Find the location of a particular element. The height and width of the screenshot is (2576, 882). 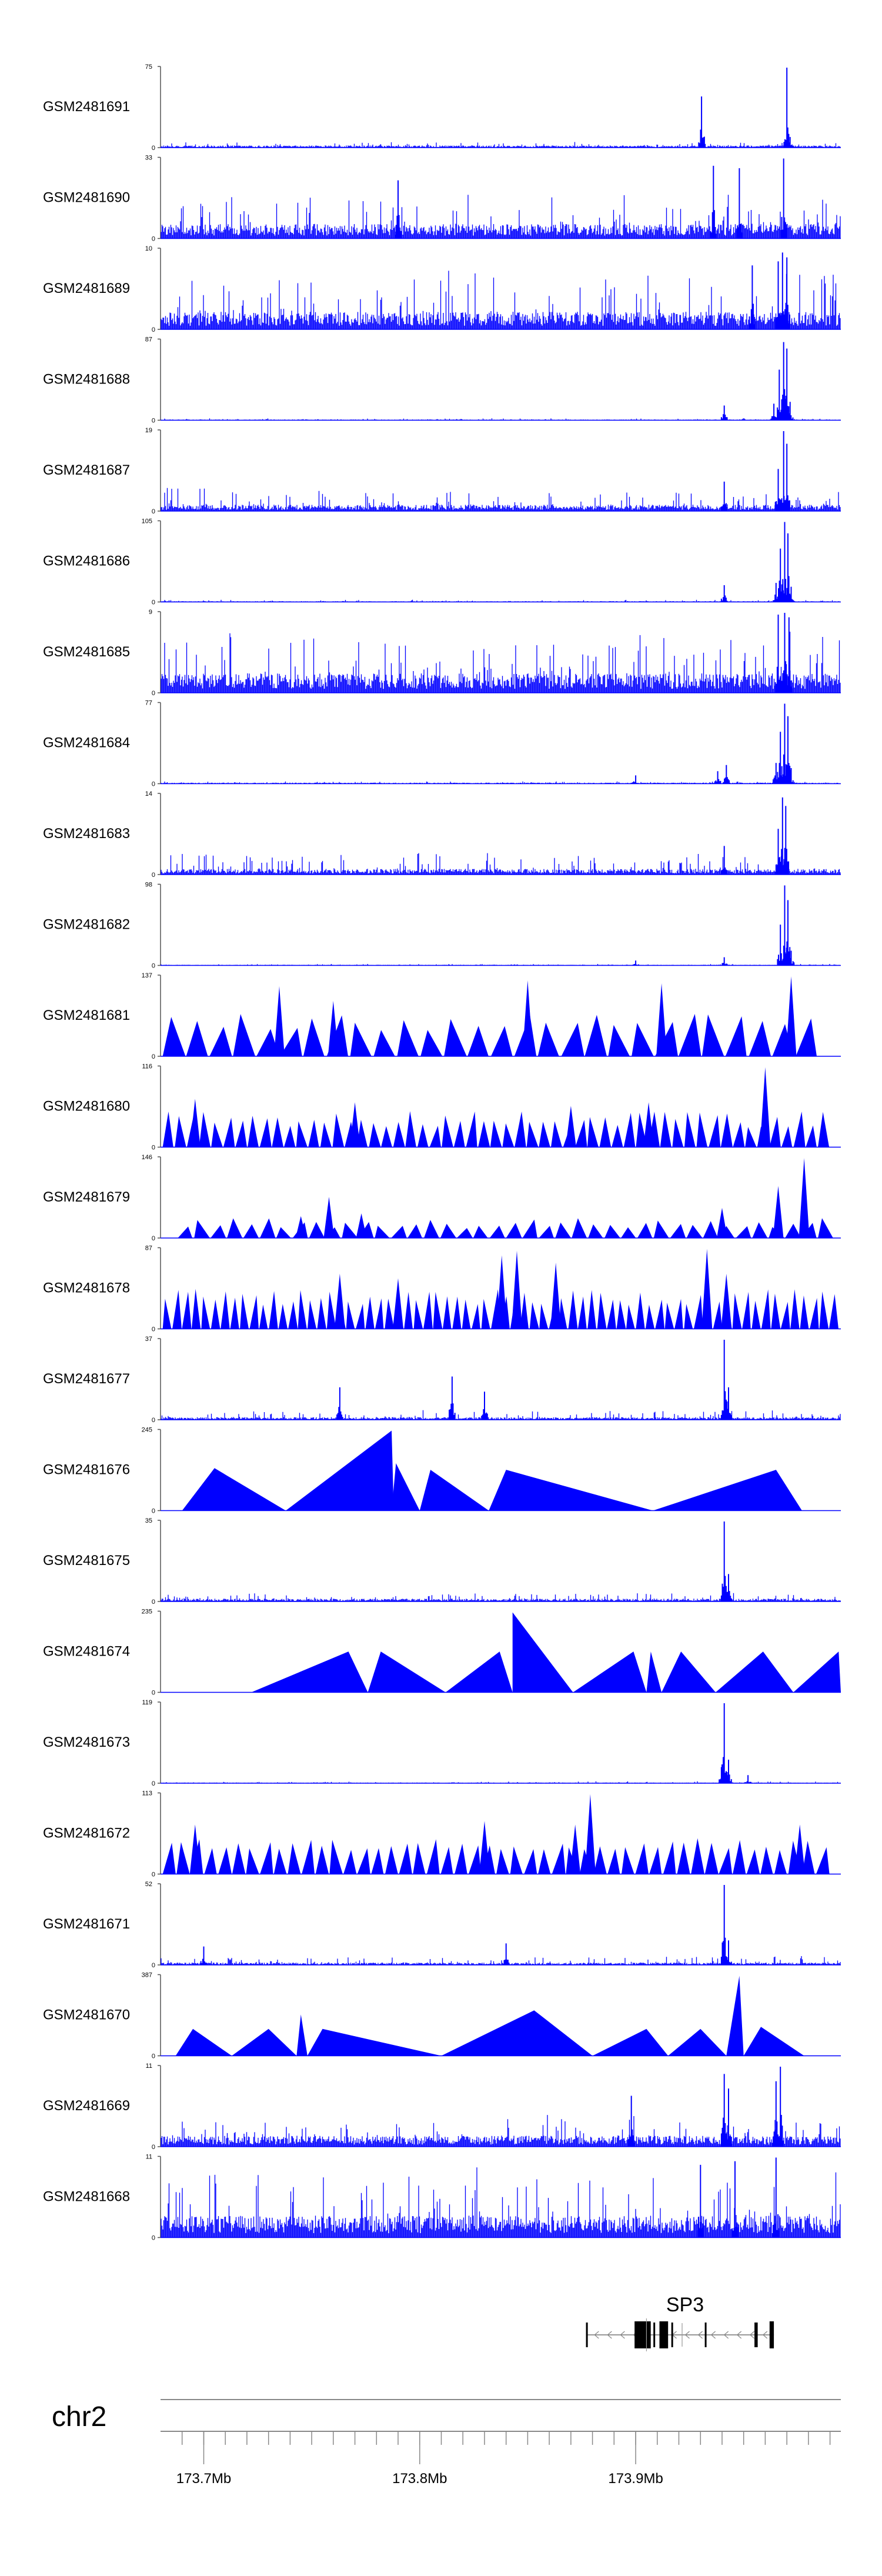

y-max-label: 35 is located at coordinates (148, 1520).